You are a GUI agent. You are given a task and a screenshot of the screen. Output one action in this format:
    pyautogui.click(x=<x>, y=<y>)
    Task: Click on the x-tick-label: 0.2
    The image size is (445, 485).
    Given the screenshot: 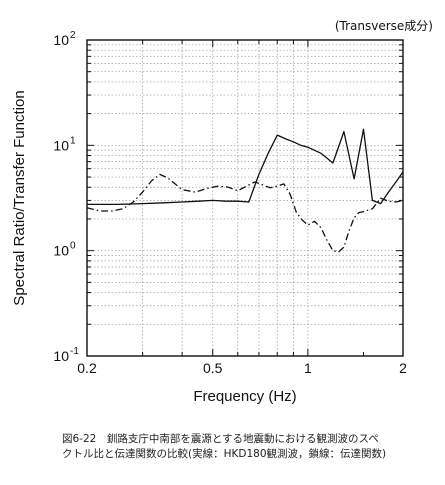 What is the action you would take?
    pyautogui.click(x=87, y=368)
    